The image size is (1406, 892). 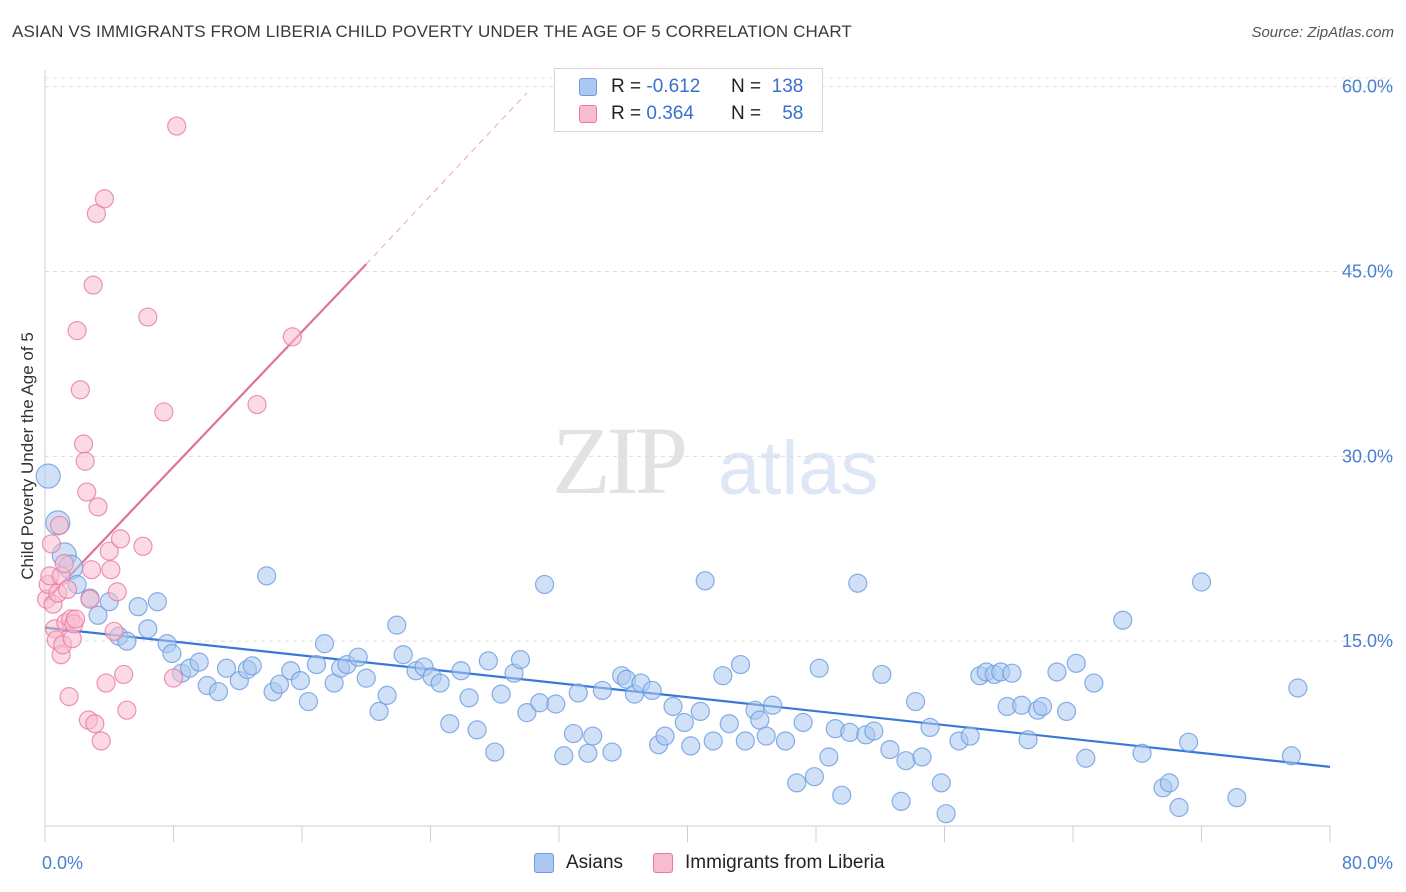 What do you see at coordinates (793, 113) in the screenshot?
I see `legend-n-value: 58` at bounding box center [793, 113].